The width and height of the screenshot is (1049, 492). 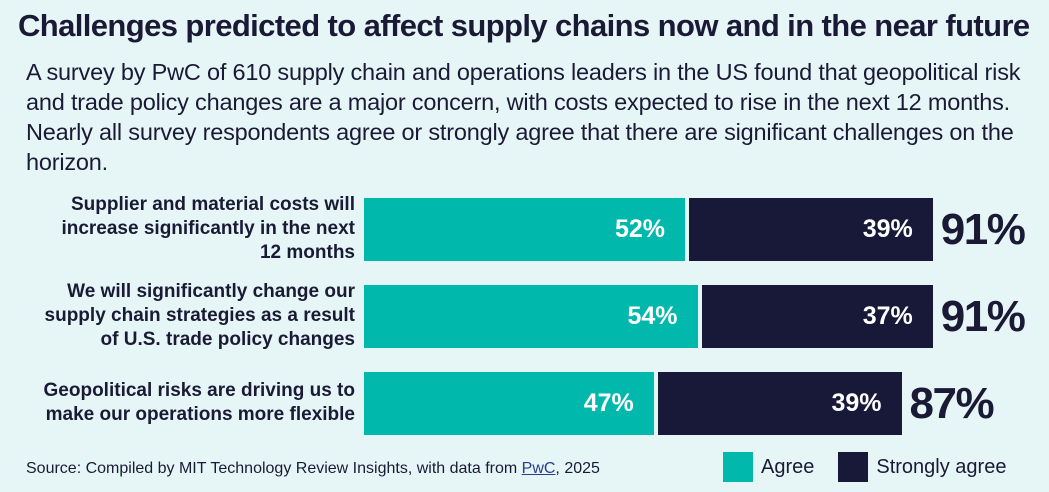 I want to click on total-label: 87%, so click(x=952, y=403).